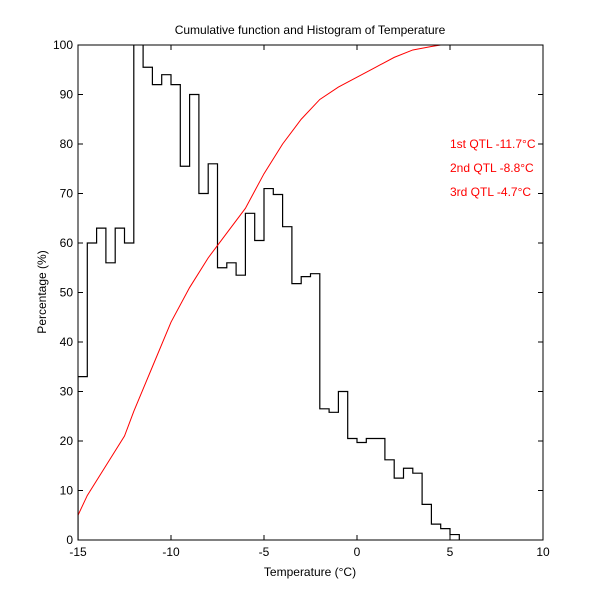 This screenshot has height=615, width=600. I want to click on y-tick-label: 70, so click(67, 194).